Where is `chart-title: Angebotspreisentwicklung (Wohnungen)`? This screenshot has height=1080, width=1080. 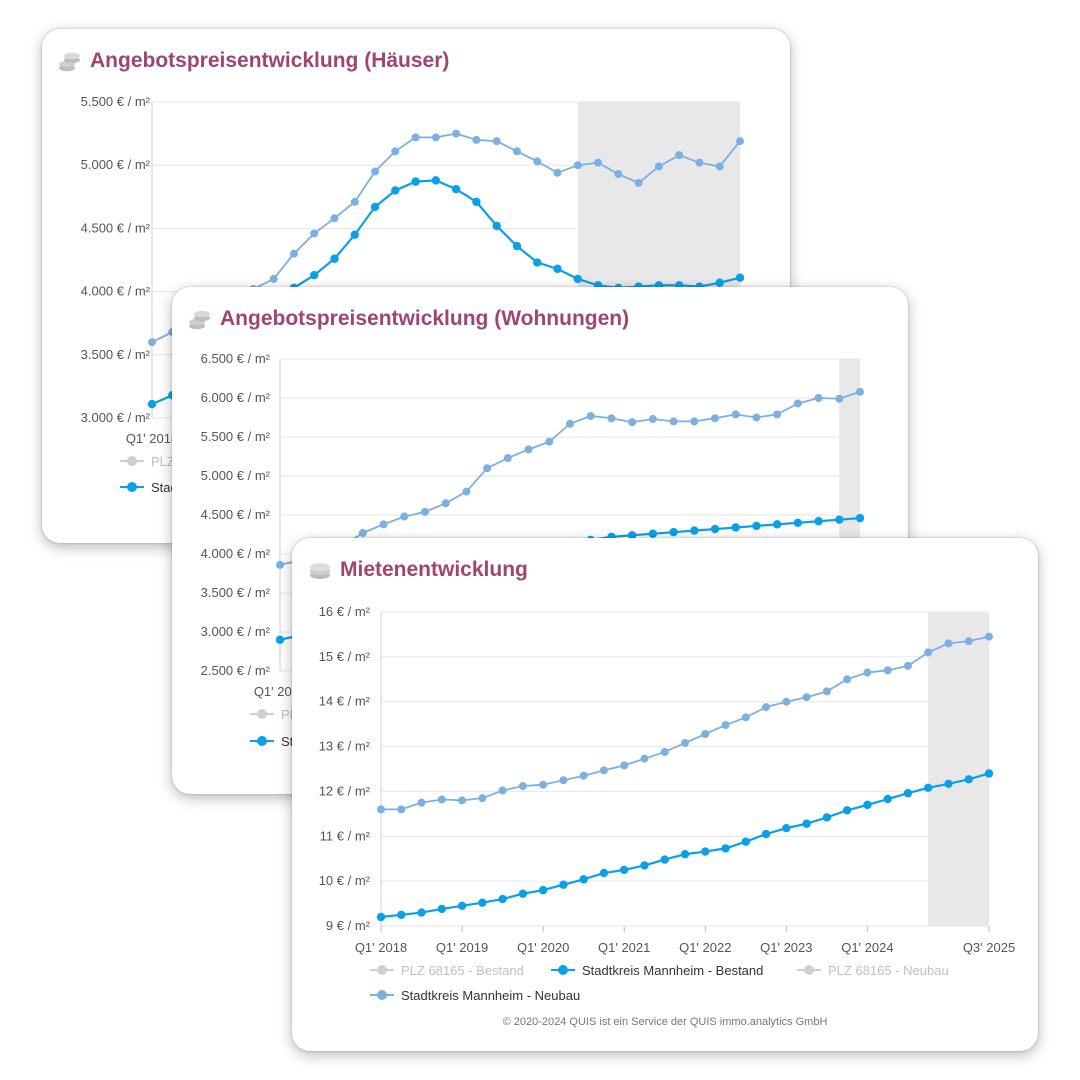 chart-title: Angebotspreisentwicklung (Wohnungen) is located at coordinates (425, 318).